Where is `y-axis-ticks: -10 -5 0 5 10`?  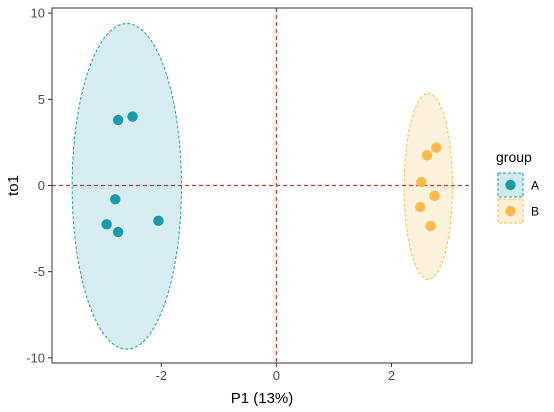 y-axis-ticks: -10 -5 0 5 10 is located at coordinates (39, 185).